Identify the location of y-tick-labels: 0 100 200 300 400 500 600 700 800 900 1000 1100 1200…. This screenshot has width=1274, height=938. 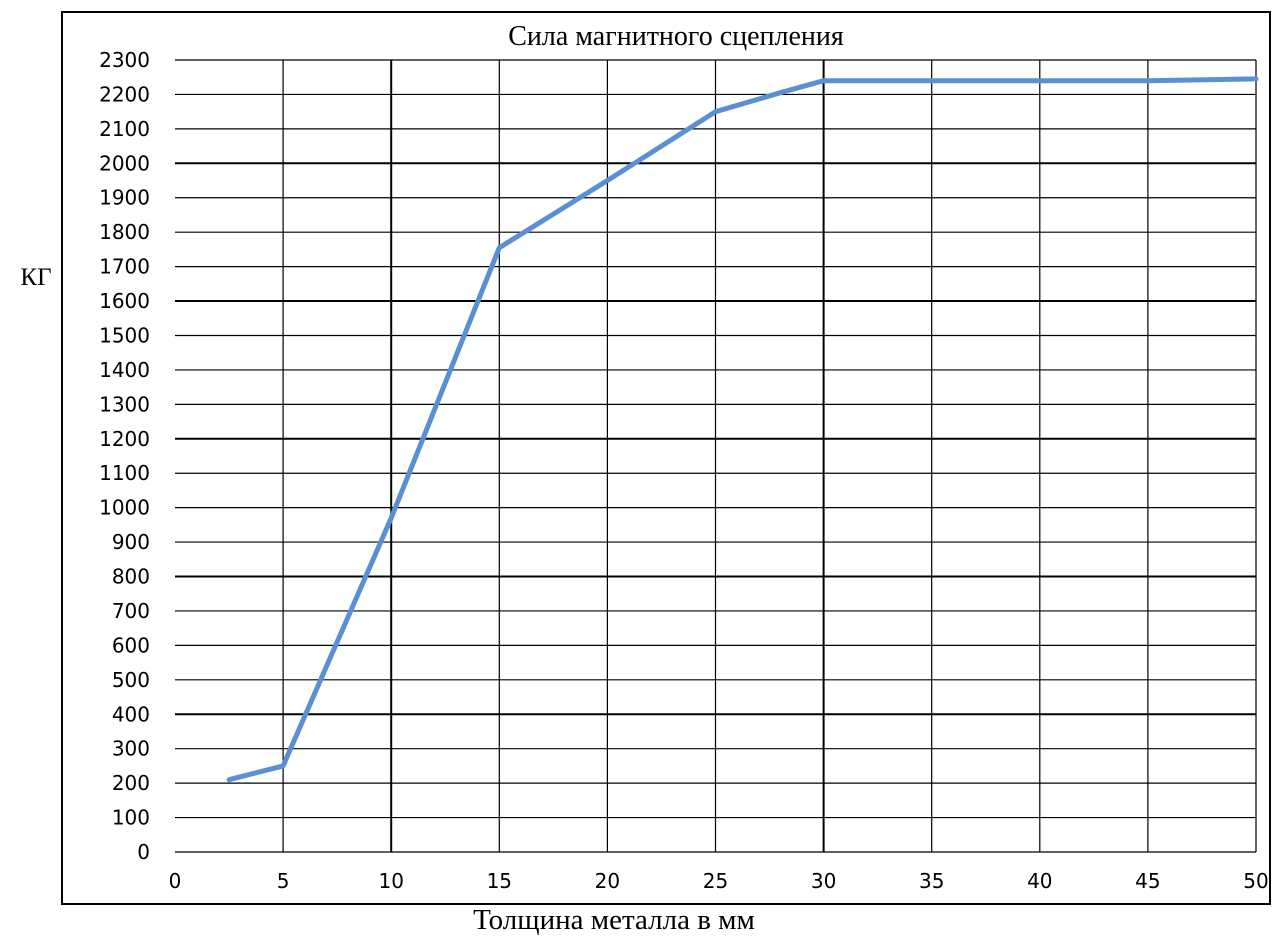
(124, 456).